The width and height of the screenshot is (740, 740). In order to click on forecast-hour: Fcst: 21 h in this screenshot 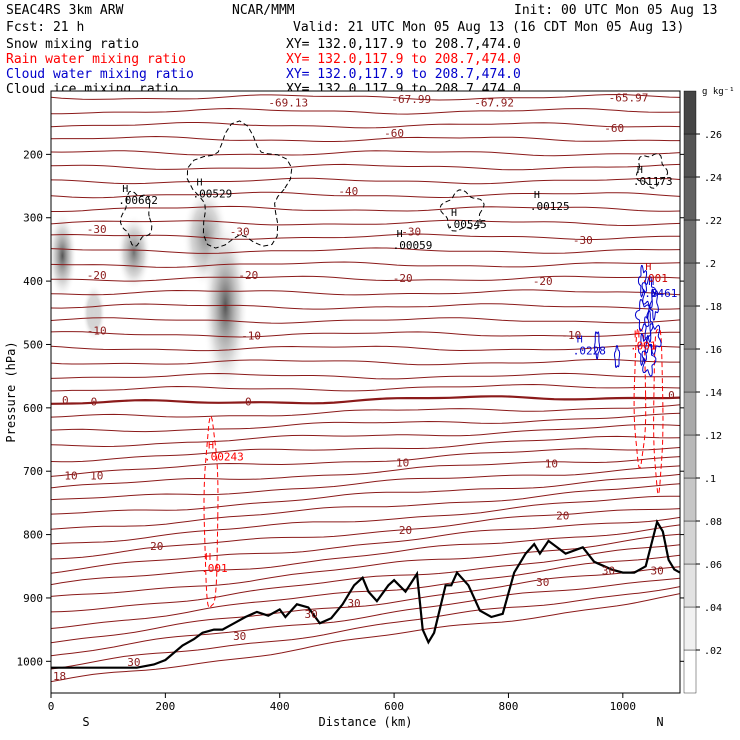, I will do `click(45, 27)`.